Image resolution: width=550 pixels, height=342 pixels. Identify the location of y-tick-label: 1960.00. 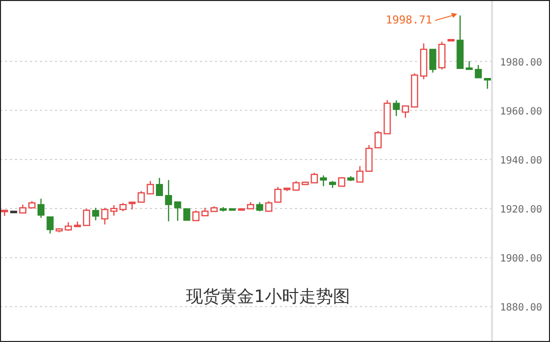
(521, 112).